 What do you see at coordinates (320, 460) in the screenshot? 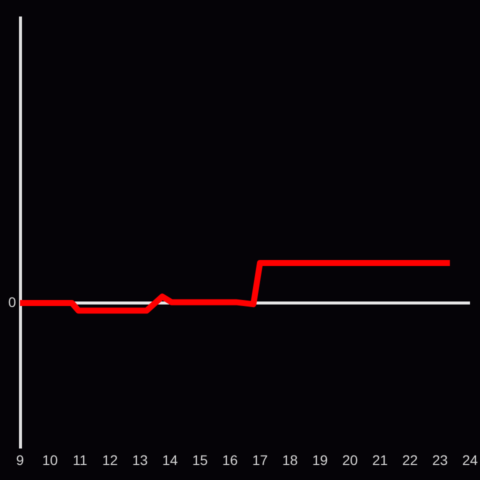
I see `x-tick-label: 19` at bounding box center [320, 460].